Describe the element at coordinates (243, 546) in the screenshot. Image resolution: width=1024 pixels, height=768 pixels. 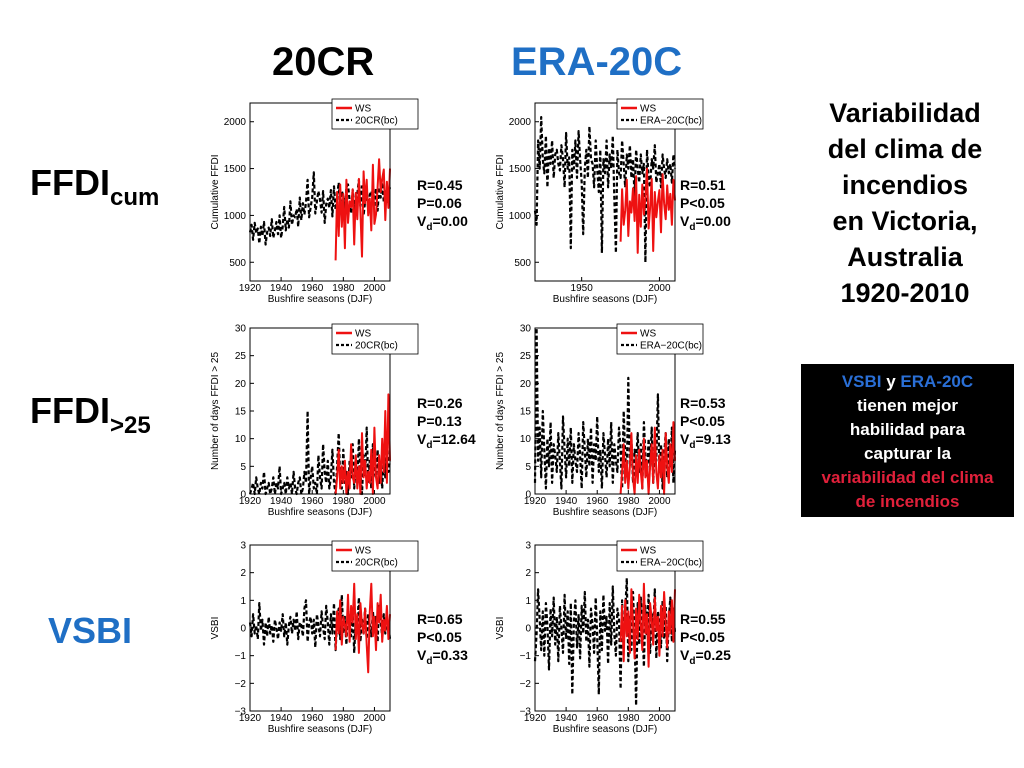
I see `y-tick-label: 3` at that location.